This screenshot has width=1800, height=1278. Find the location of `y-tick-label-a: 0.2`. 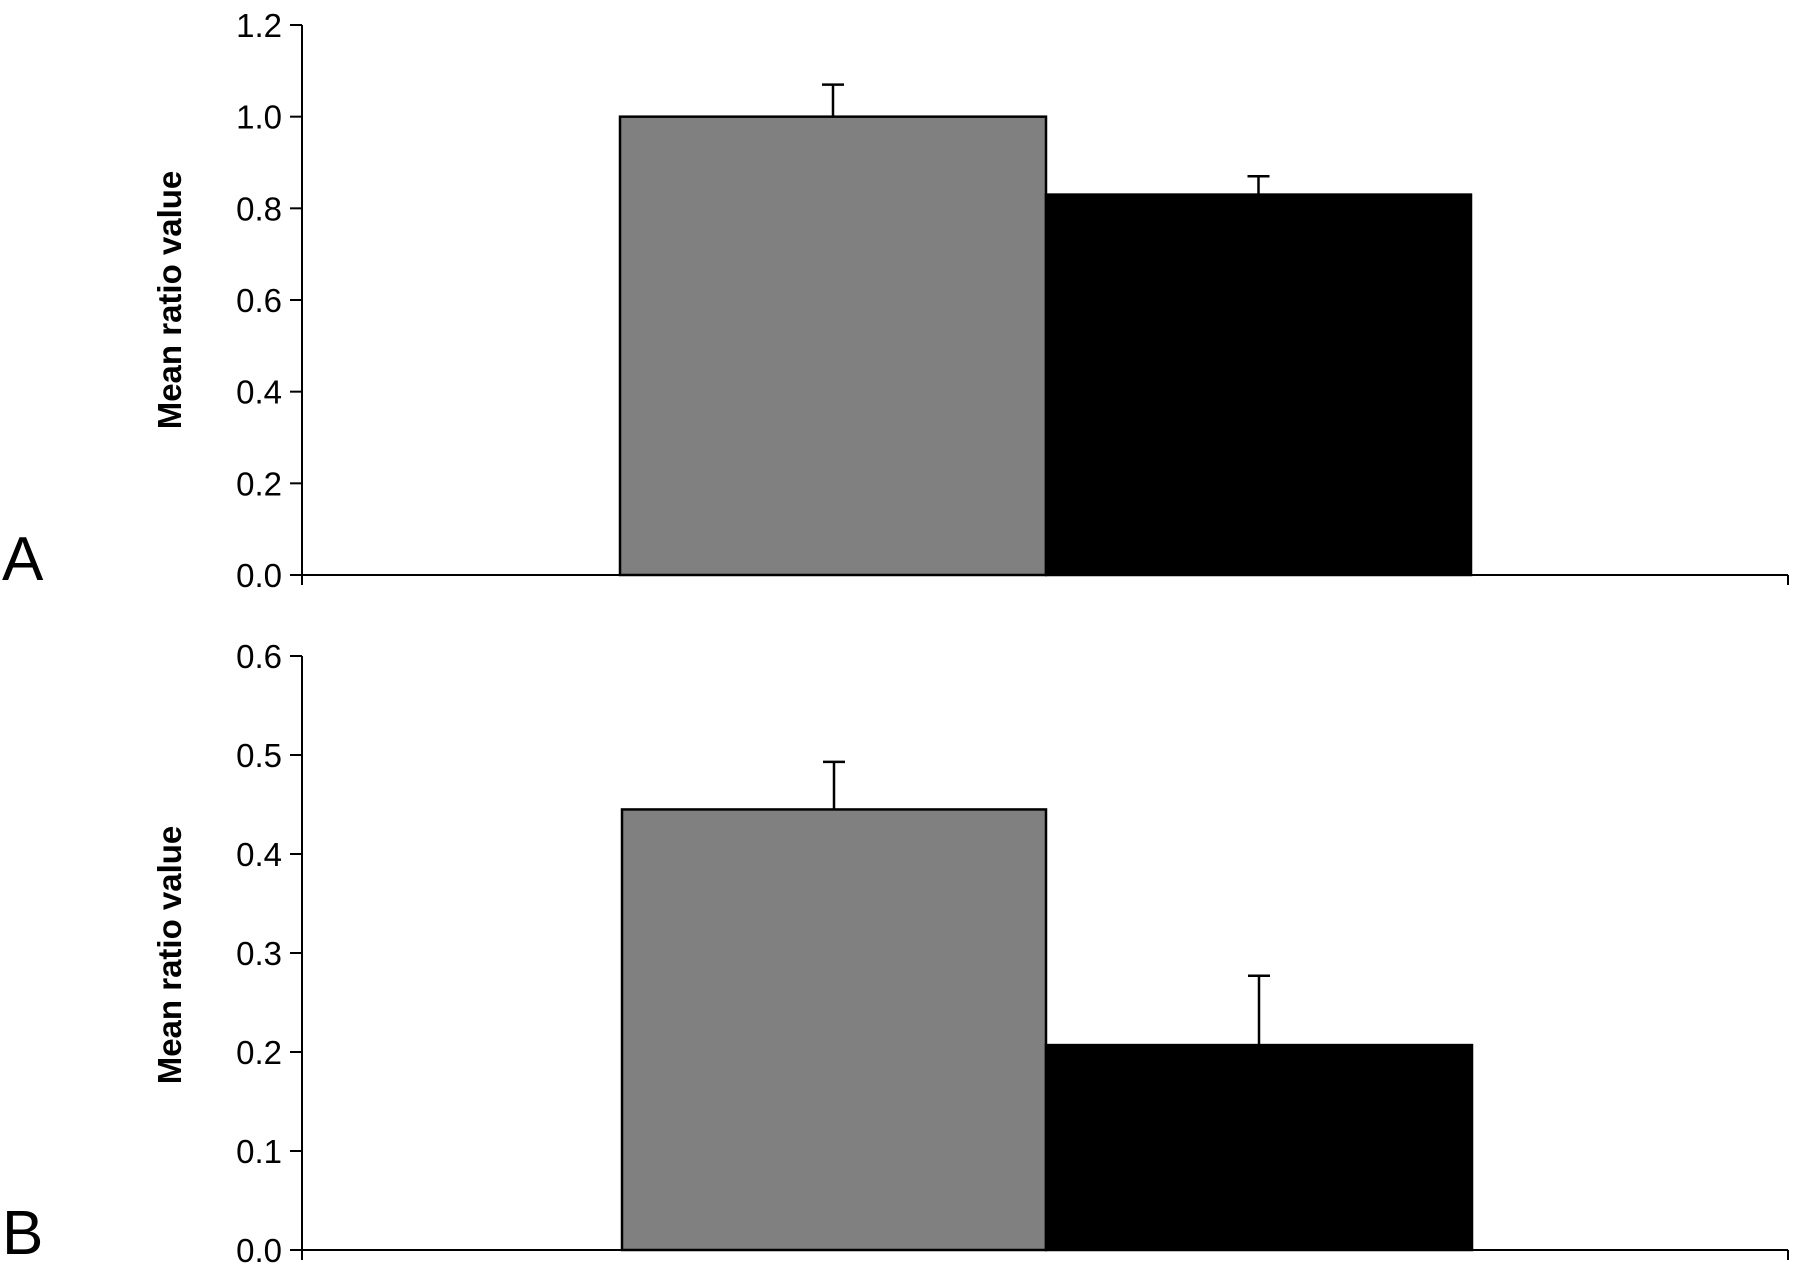

y-tick-label-a: 0.2 is located at coordinates (259, 483).